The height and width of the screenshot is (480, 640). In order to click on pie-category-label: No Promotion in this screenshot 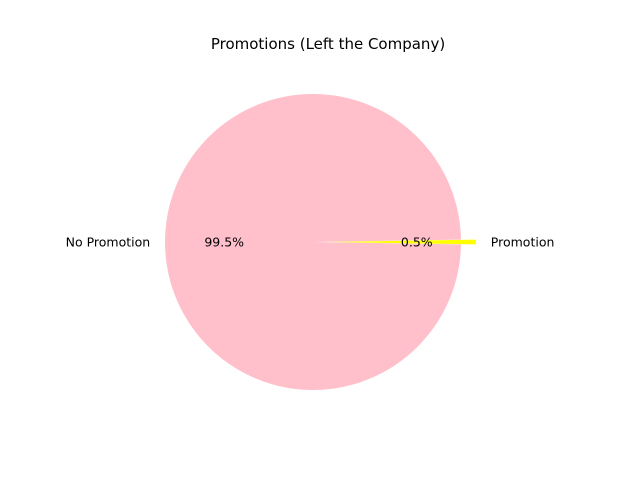, I will do `click(108, 242)`.